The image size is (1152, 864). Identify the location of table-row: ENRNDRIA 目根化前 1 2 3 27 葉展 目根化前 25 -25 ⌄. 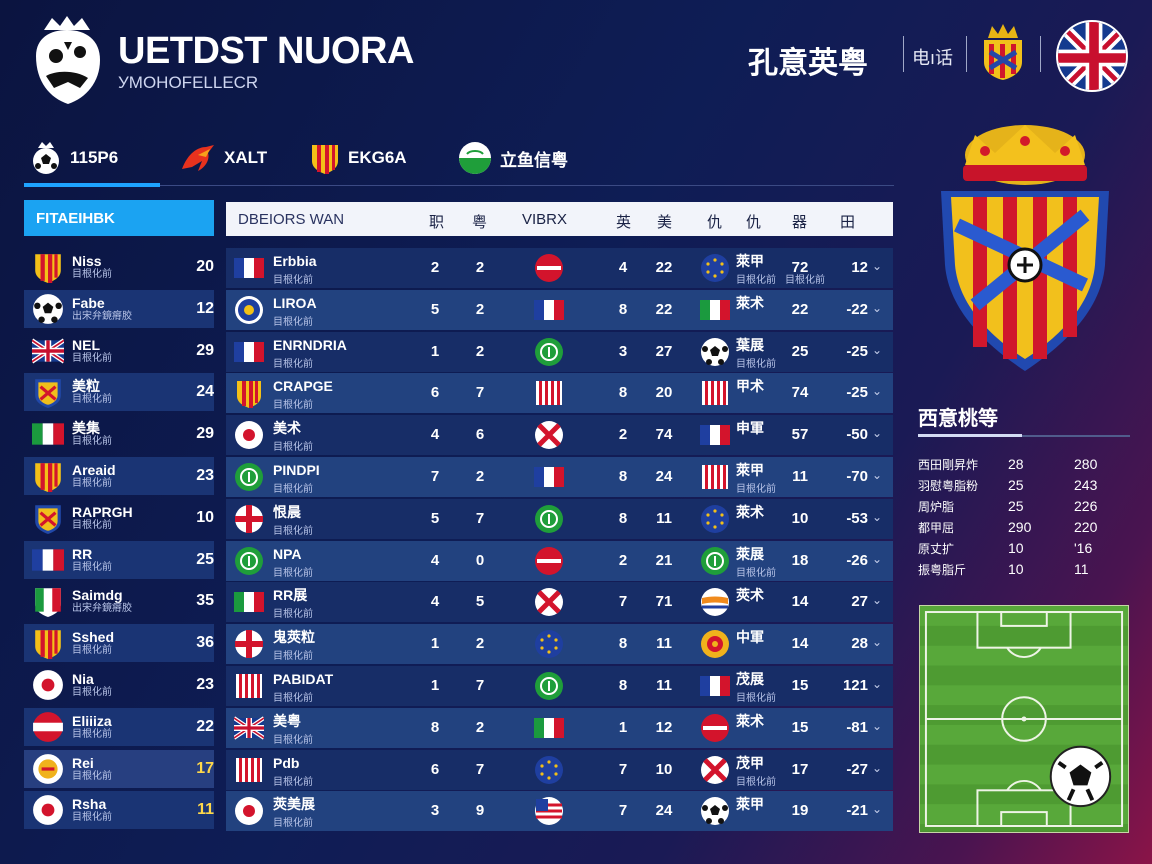
(559, 351).